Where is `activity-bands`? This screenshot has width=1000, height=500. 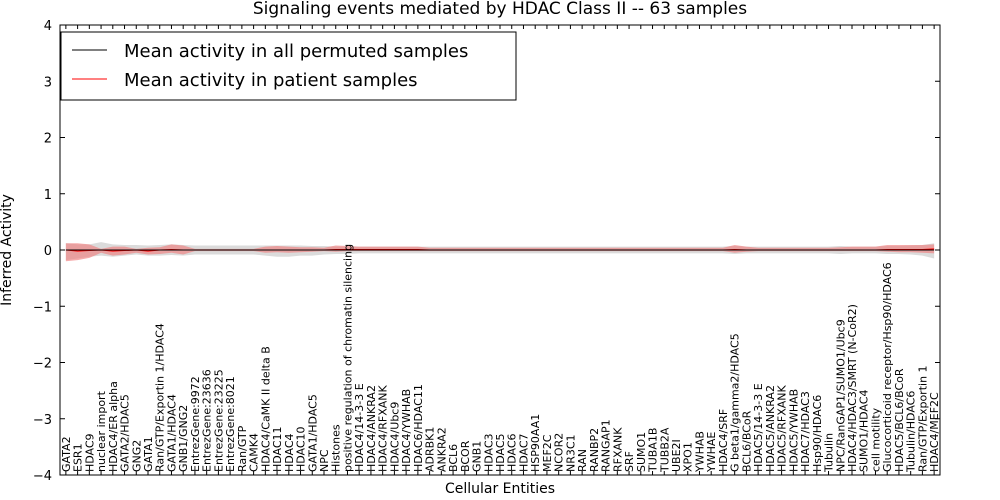 activity-bands is located at coordinates (500, 252).